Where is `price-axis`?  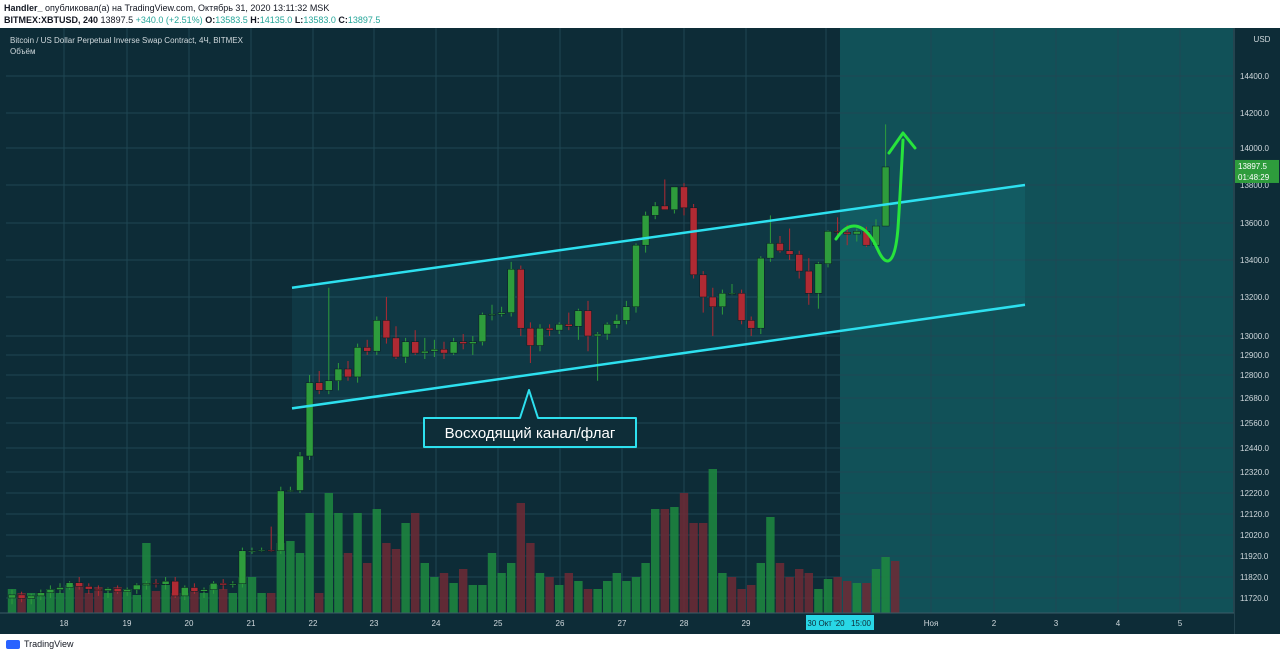
price-axis is located at coordinates (1257, 331).